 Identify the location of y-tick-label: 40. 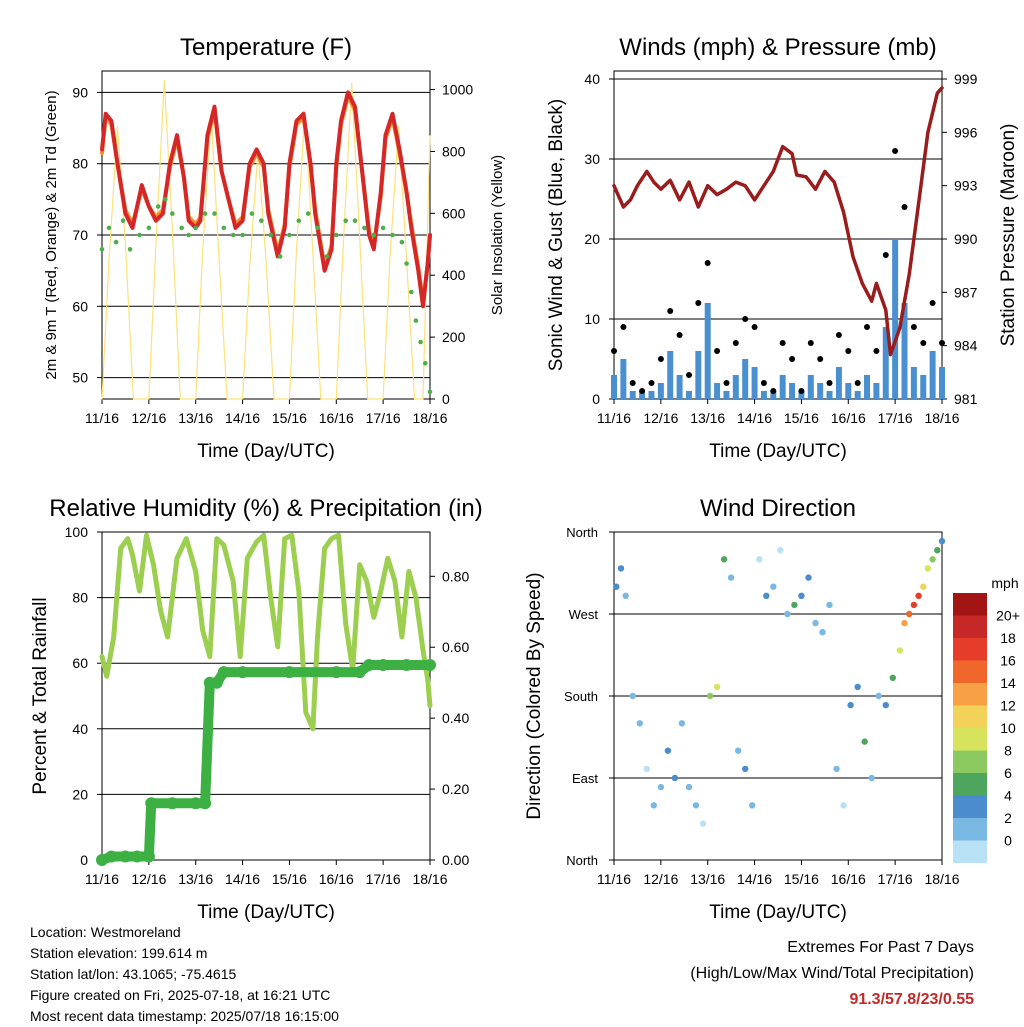
(592, 79).